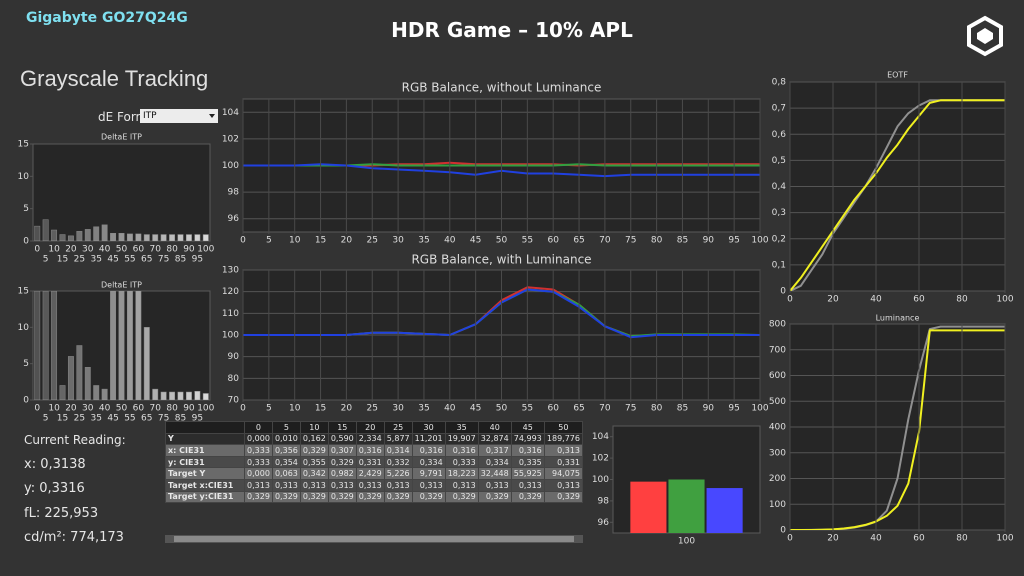  What do you see at coordinates (563, 439) in the screenshot?
I see `table-cell: 189,776` at bounding box center [563, 439].